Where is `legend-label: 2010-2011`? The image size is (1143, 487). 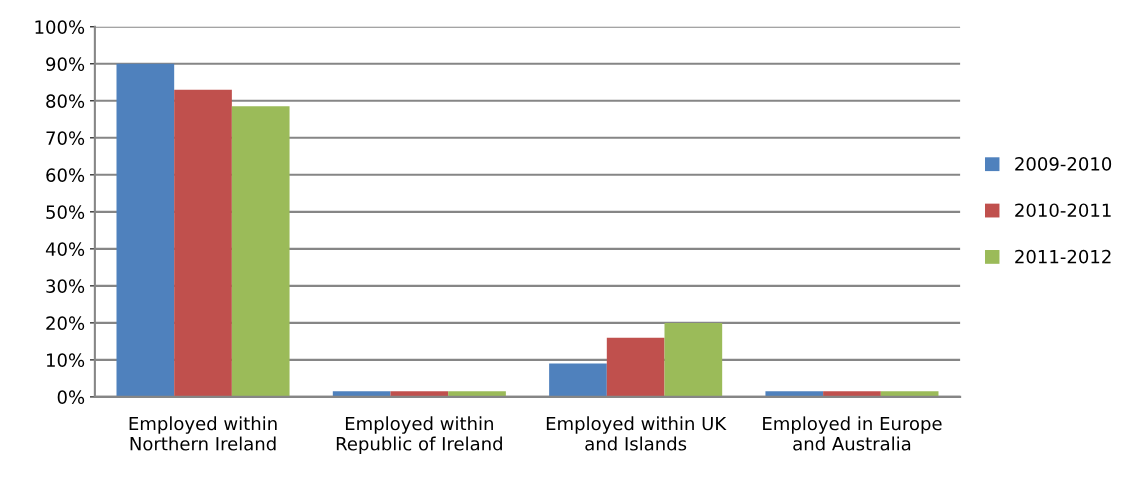
legend-label: 2010-2011 is located at coordinates (1063, 210).